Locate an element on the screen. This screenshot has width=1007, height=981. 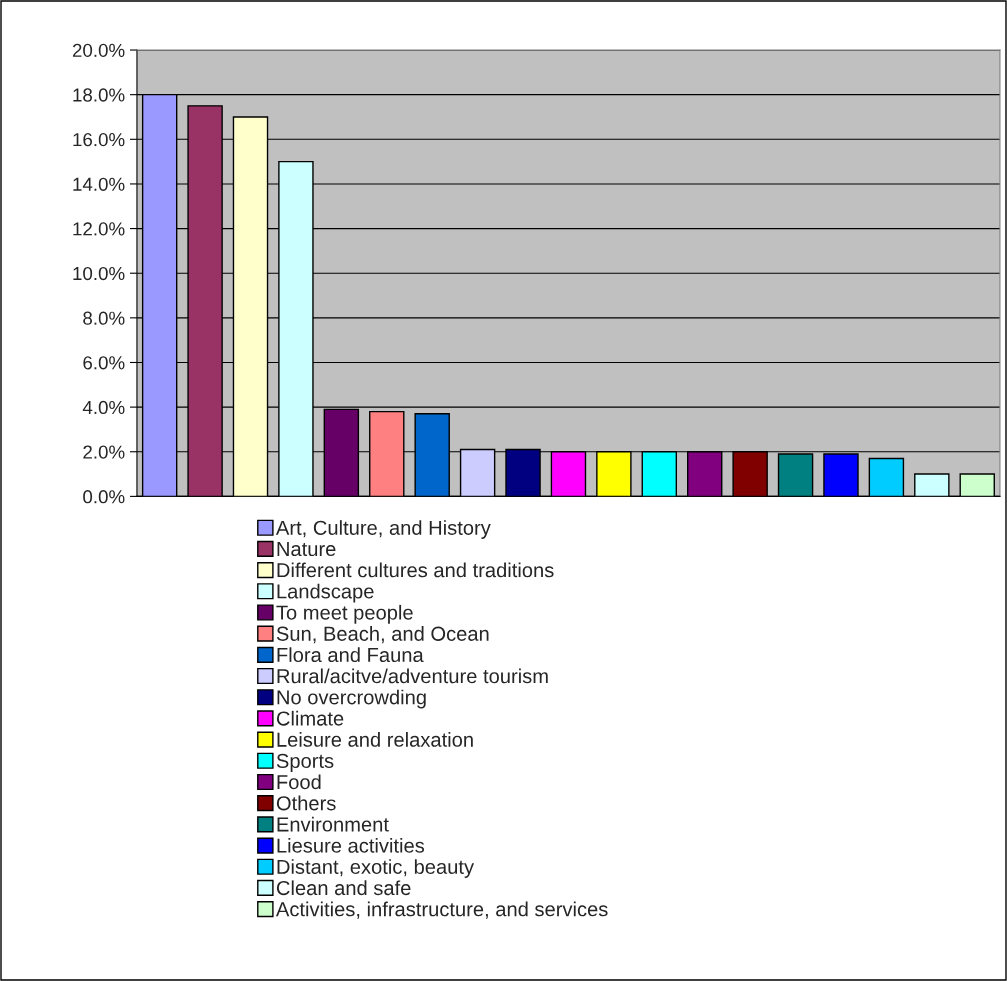
legend-label: Sun, Beach, and Ocean is located at coordinates (382, 635).